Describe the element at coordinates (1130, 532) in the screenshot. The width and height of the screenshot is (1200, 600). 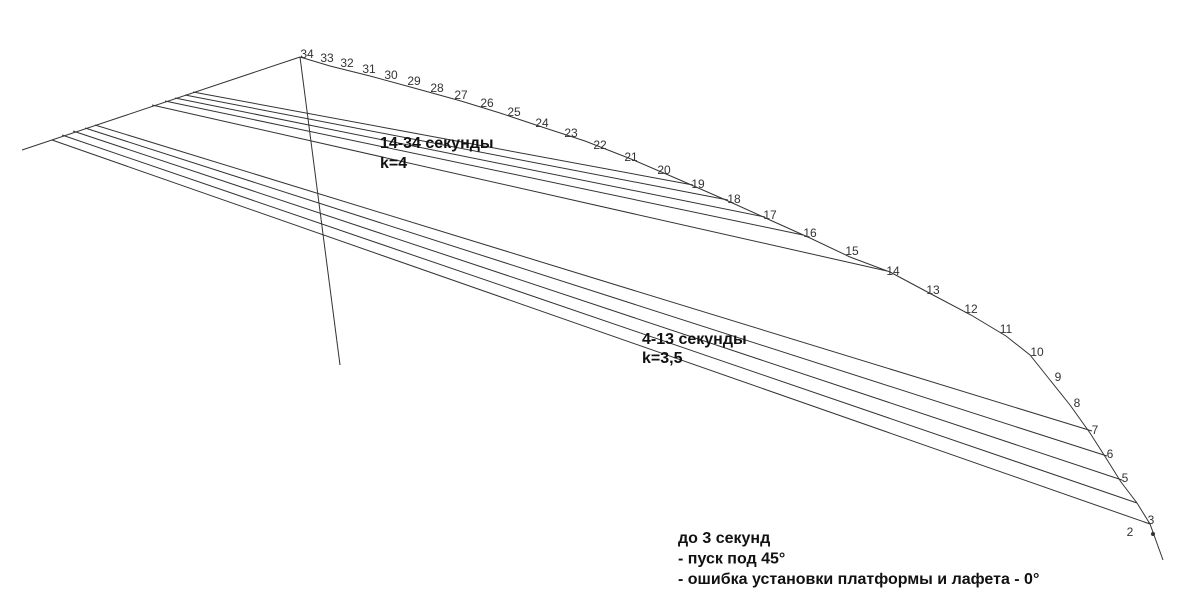
I see `point-label: 2` at that location.